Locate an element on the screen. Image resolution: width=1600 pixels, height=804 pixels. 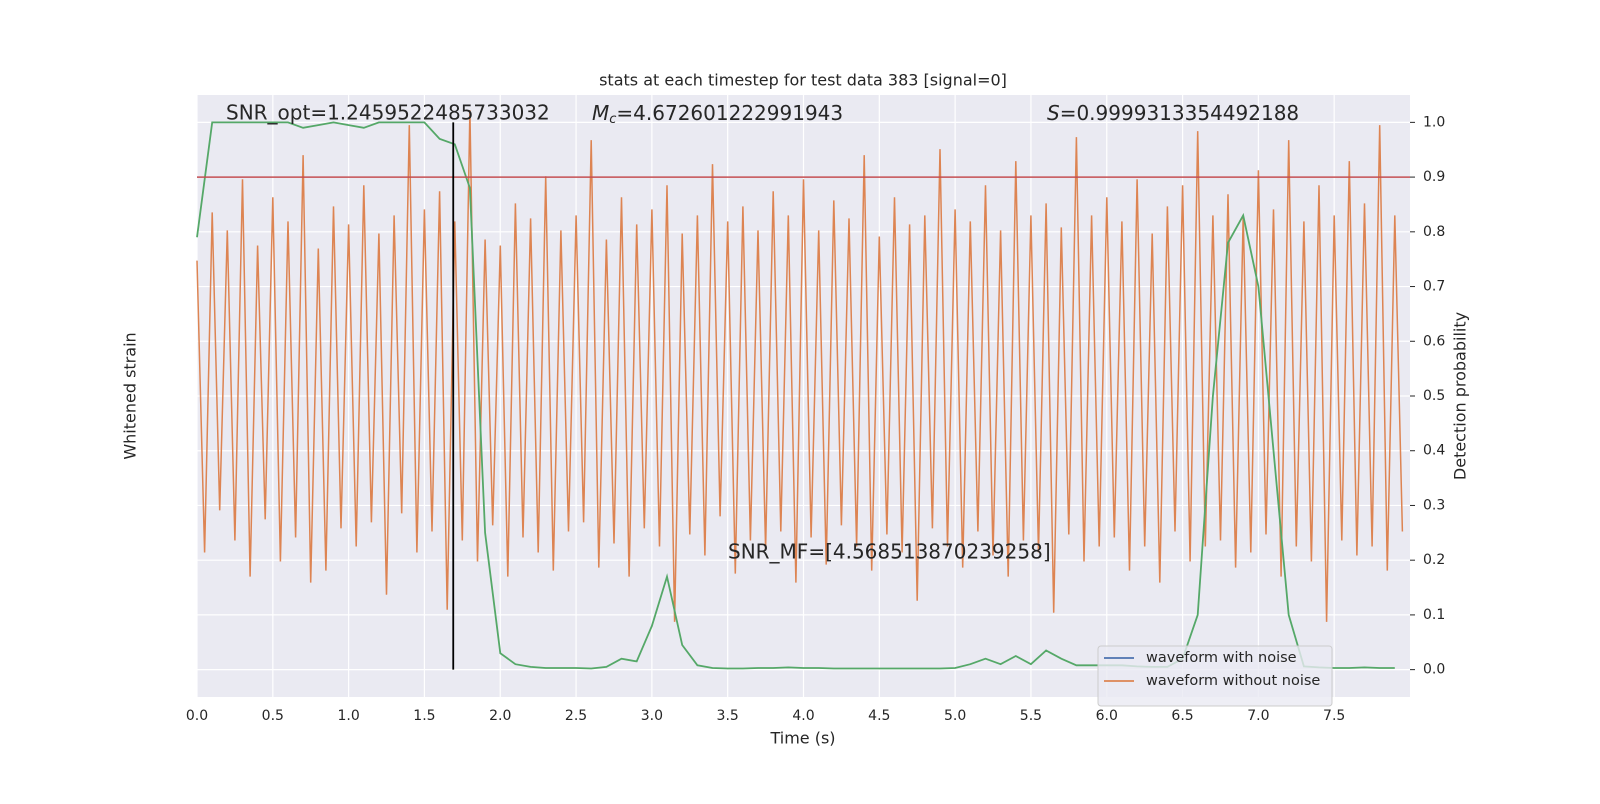
annotation-symbol: S is located at coordinates (1053, 113).